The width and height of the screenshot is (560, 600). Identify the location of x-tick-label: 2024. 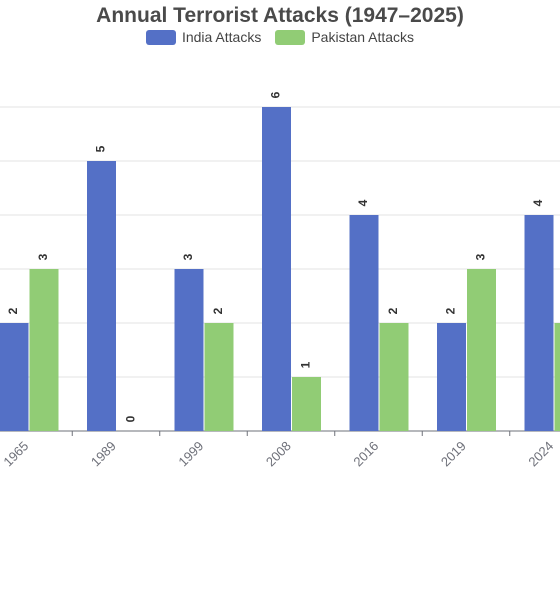
(540, 453).